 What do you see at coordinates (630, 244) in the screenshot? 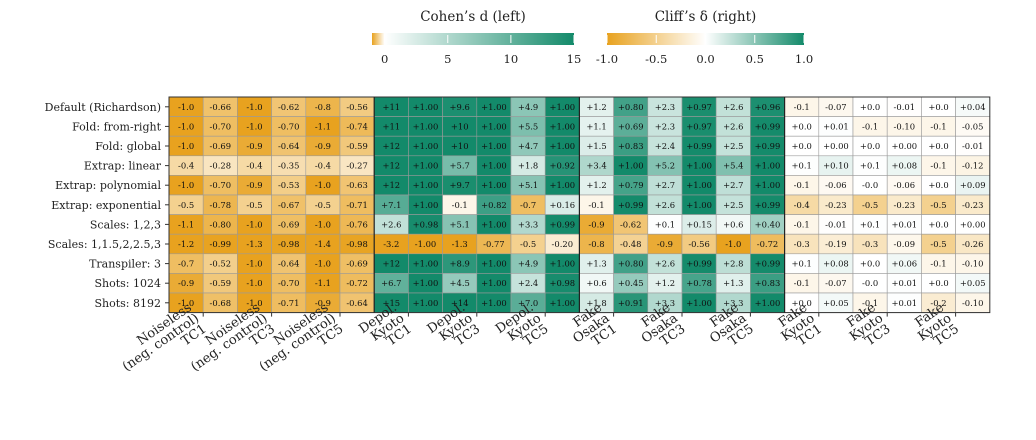
I see `cell-label-delta: -0.48` at bounding box center [630, 244].